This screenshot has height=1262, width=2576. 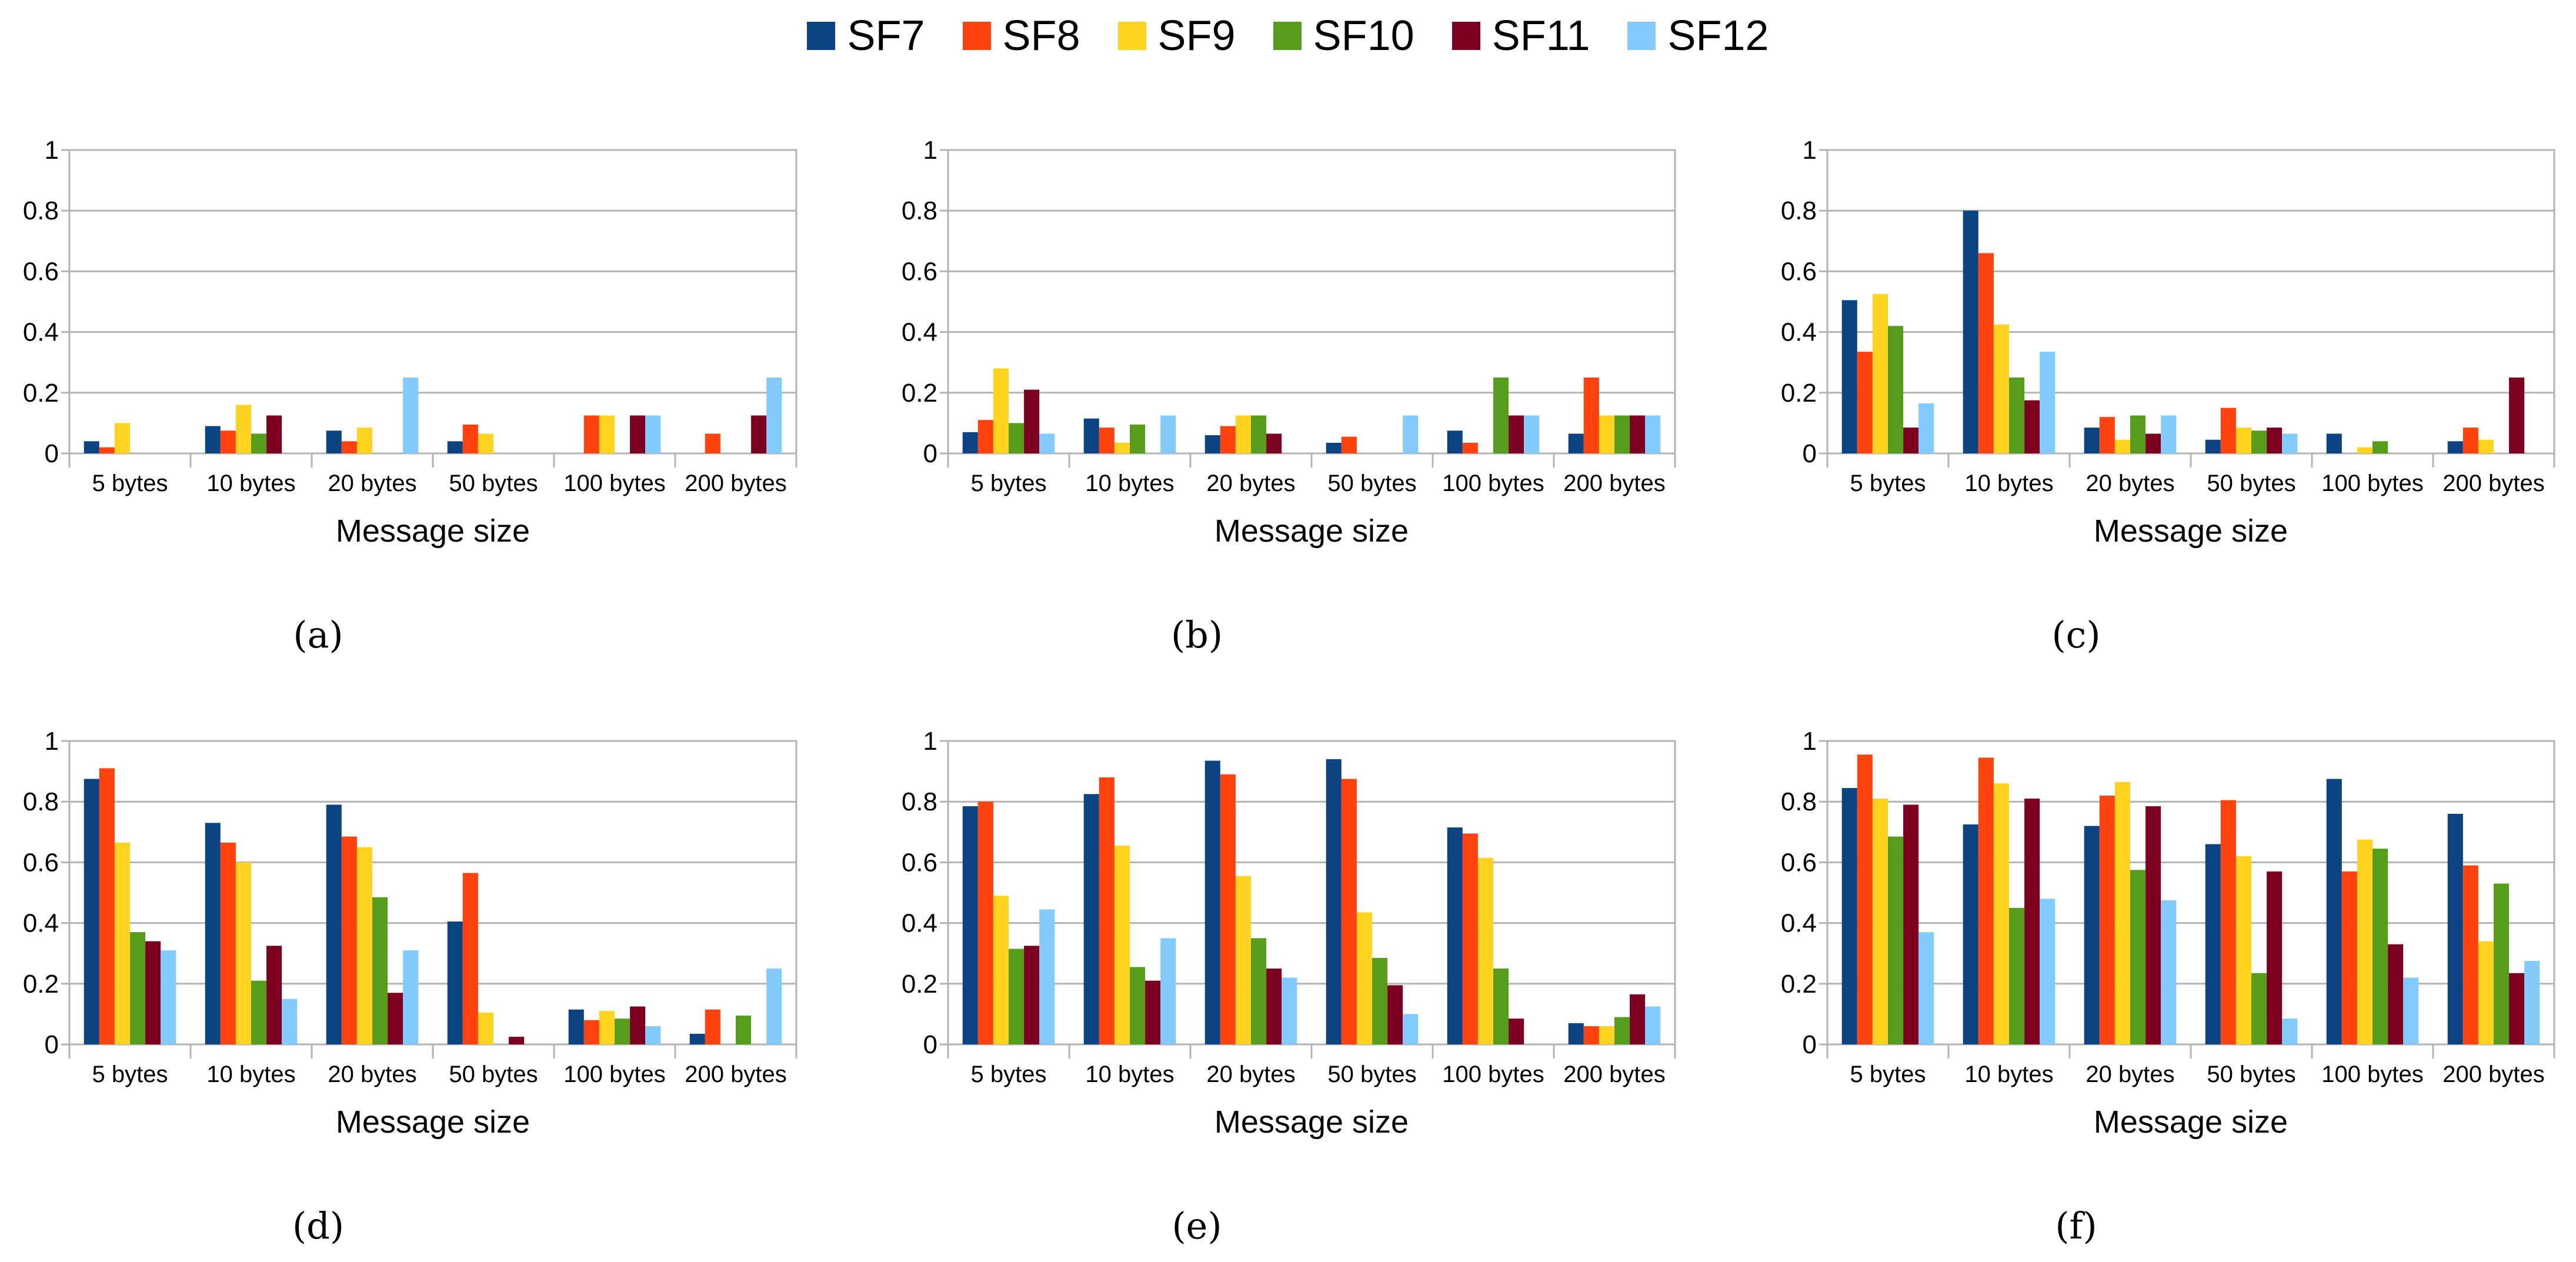 I want to click on legend-swatch, so click(x=821, y=36).